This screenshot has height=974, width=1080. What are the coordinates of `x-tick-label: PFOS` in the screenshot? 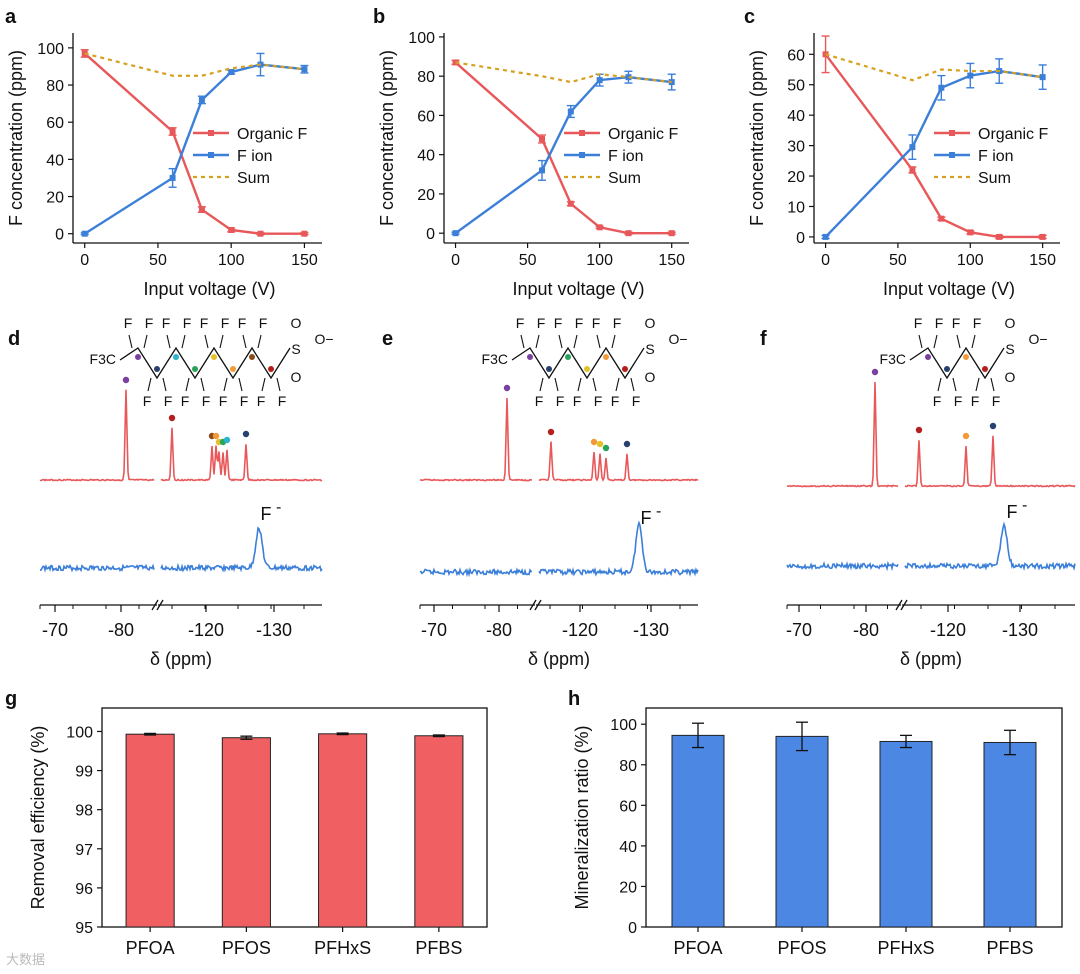 It's located at (246, 948).